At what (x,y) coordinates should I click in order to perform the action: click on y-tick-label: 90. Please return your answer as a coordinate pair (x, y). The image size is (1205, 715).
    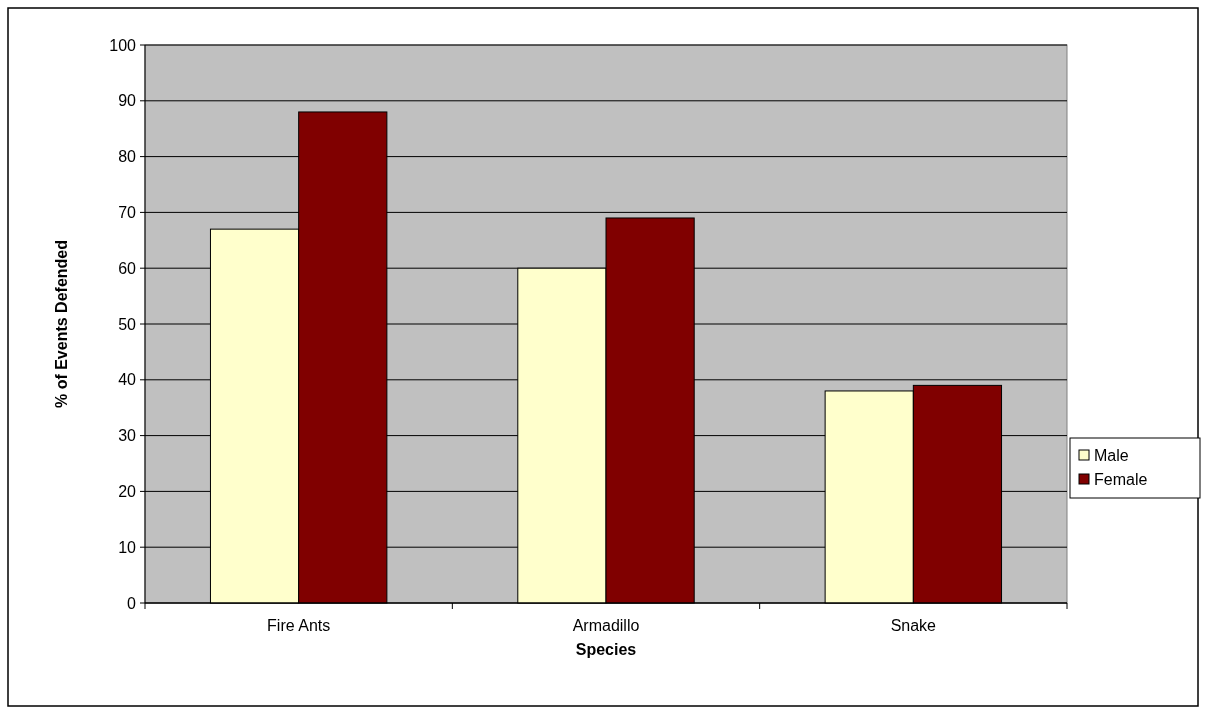
    Looking at the image, I should click on (127, 101).